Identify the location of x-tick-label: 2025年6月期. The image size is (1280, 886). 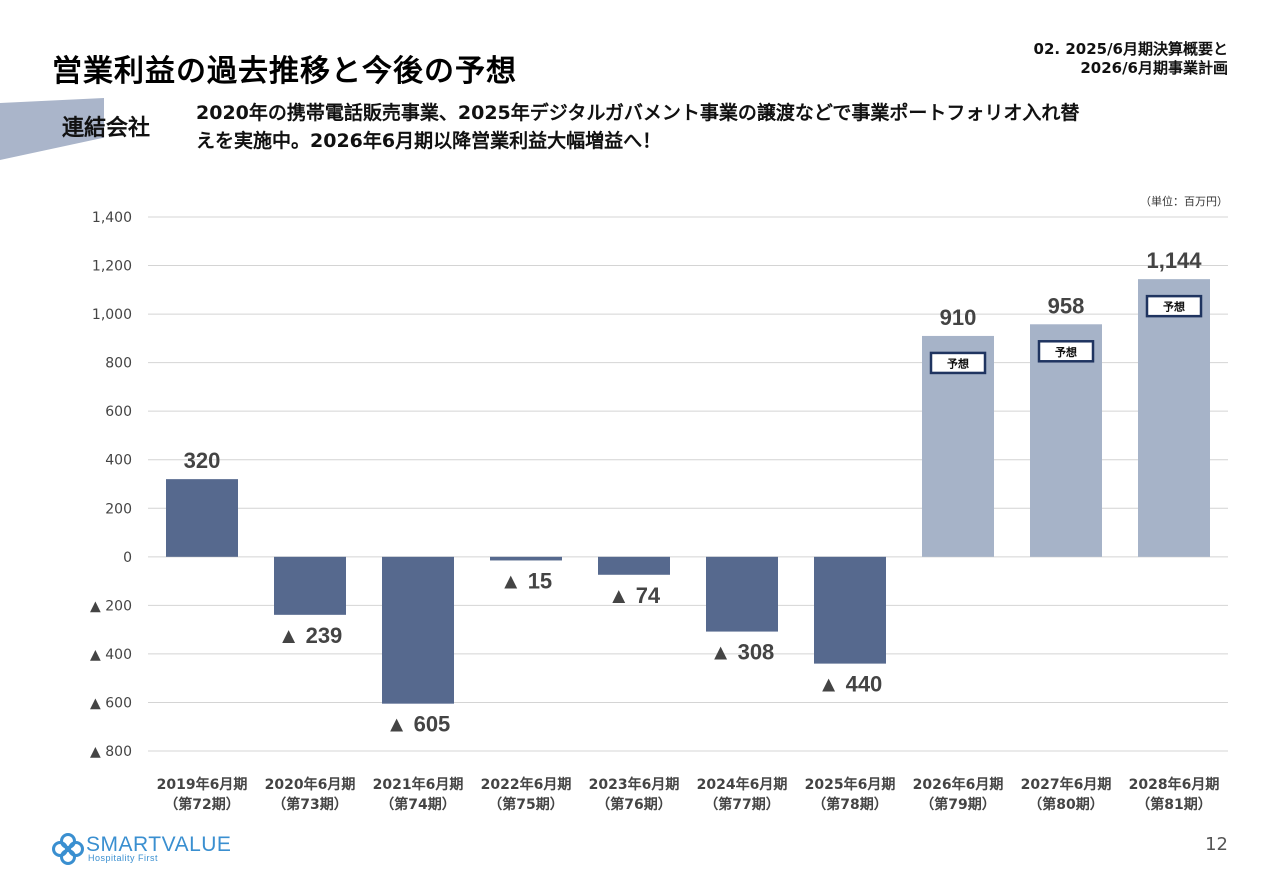
(850, 784).